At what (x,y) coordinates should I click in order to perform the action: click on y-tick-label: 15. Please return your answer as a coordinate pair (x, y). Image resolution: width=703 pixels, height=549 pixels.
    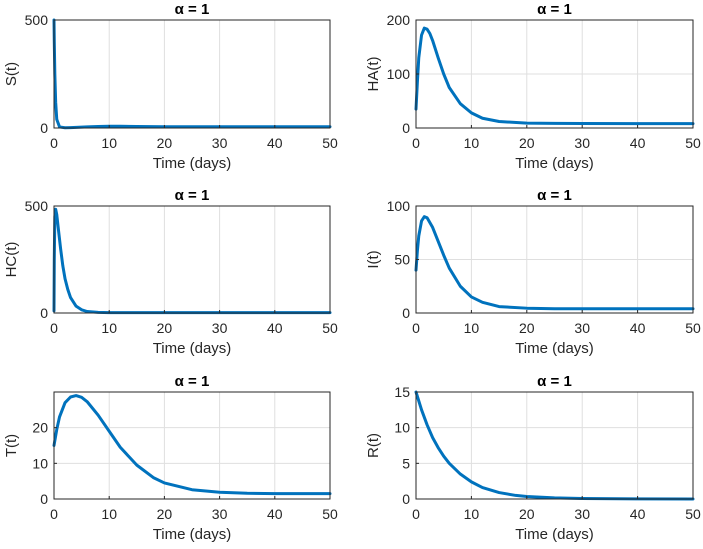
    Looking at the image, I should click on (402, 392).